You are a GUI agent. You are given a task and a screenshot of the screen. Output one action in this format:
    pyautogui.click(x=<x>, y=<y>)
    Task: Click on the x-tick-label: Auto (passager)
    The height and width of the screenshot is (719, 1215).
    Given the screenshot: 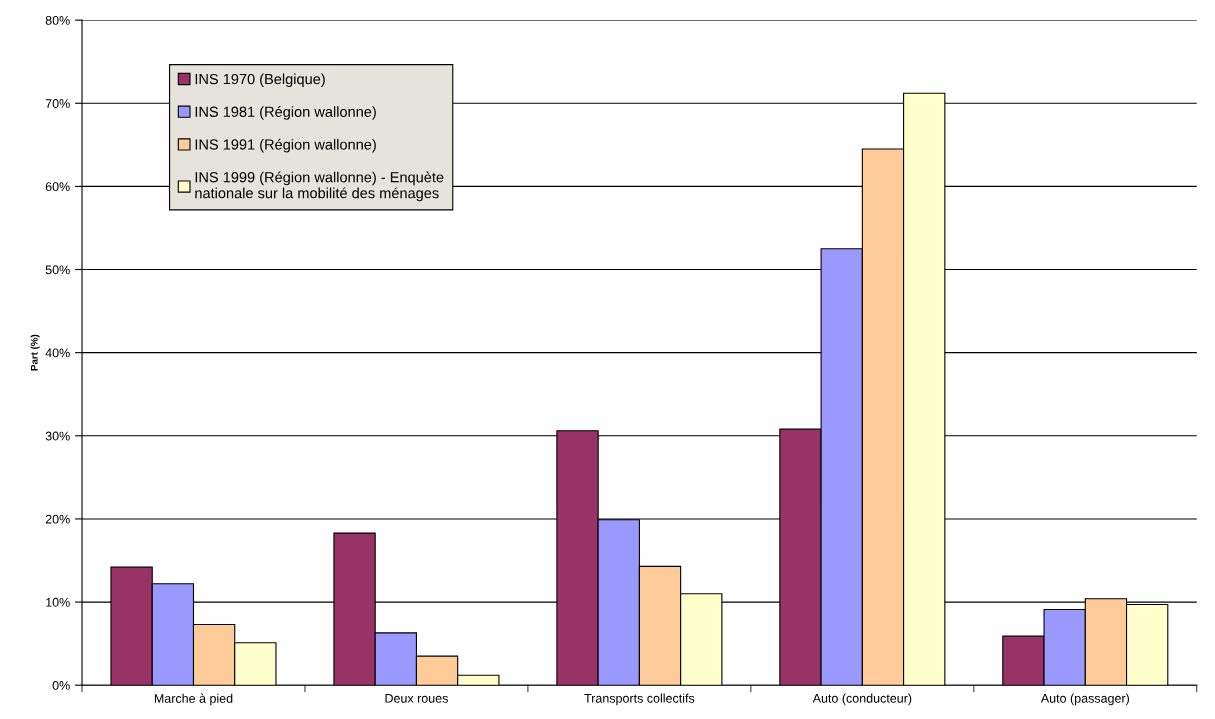 What is the action you would take?
    pyautogui.click(x=1084, y=699)
    